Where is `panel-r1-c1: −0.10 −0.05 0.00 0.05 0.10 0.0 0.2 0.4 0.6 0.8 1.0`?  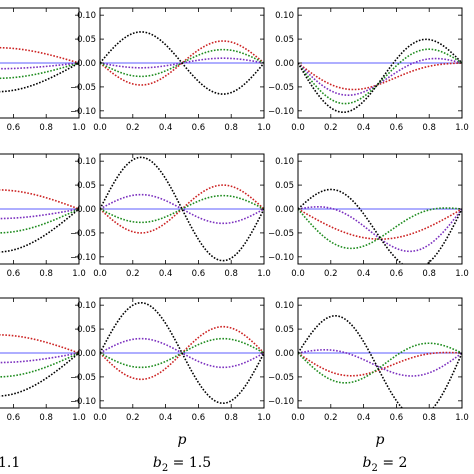 panel-r1-c1: −0.10 −0.05 0.00 0.05 0.10 0.0 0.2 0.4 0.6 0.8 1.0 is located at coordinates (170, 216).